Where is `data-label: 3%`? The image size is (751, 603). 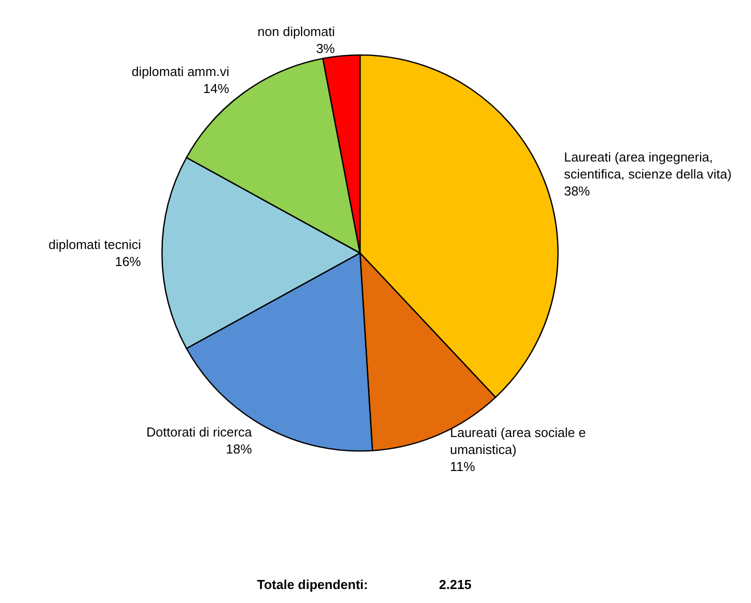 data-label: 3% is located at coordinates (326, 48).